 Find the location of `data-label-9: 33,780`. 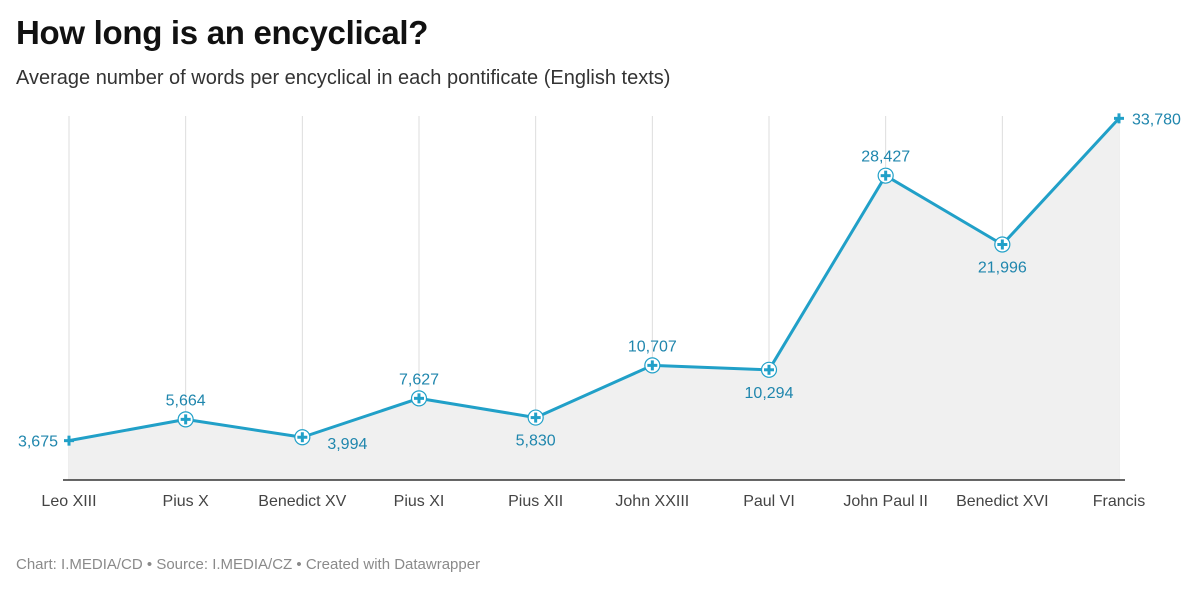

data-label-9: 33,780 is located at coordinates (1156, 119).